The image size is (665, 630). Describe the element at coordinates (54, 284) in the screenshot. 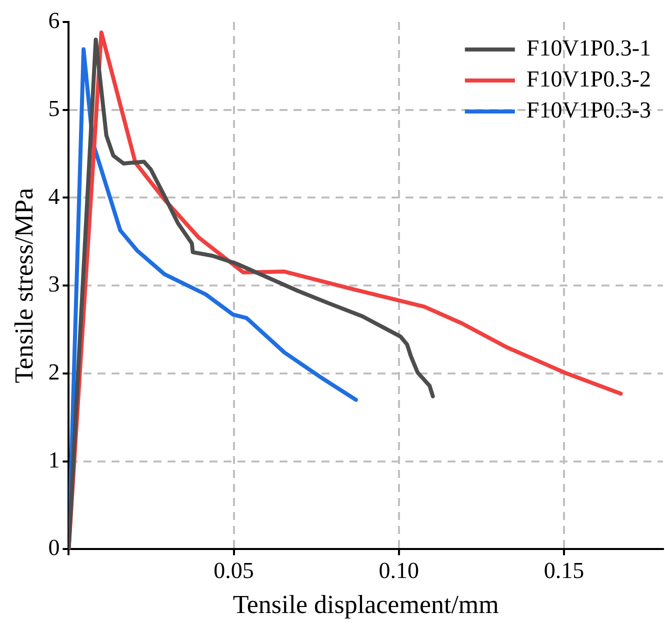

I see `y-tick-label: 3` at that location.